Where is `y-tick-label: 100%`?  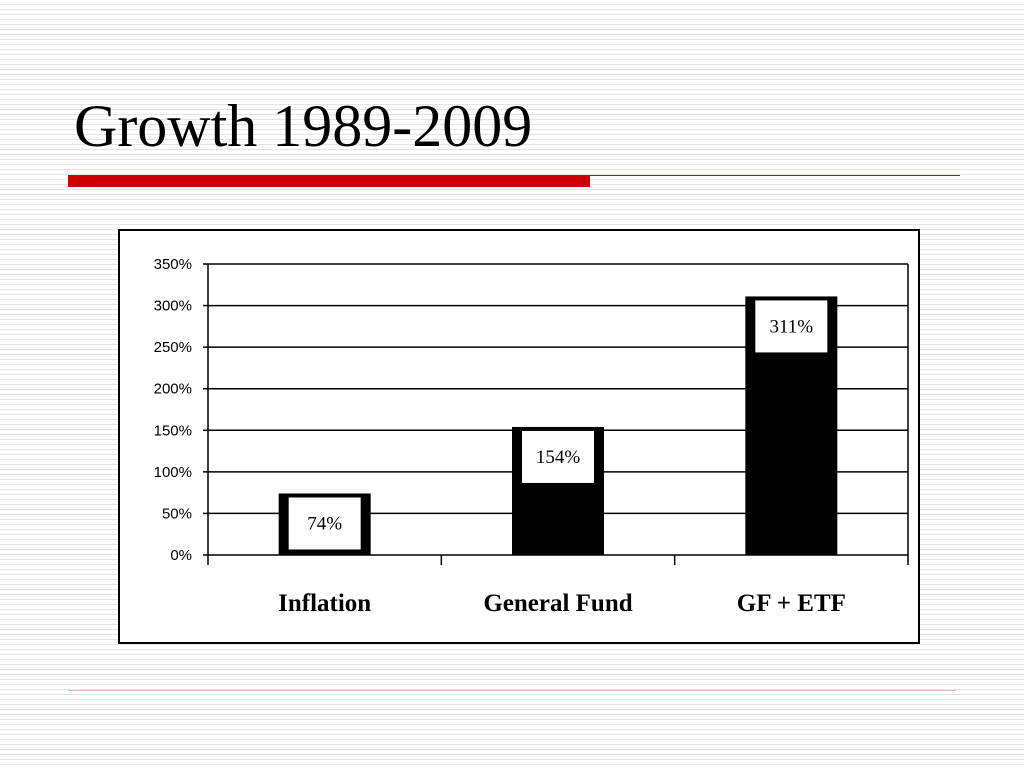 y-tick-label: 100% is located at coordinates (173, 472).